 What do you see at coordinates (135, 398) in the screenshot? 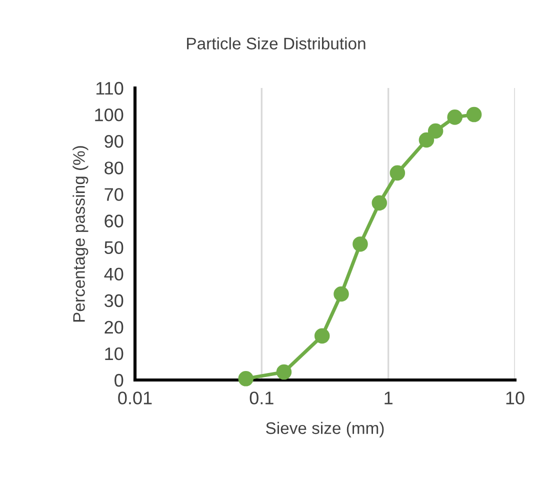
I see `x-tick-label: 0.01` at bounding box center [135, 398].